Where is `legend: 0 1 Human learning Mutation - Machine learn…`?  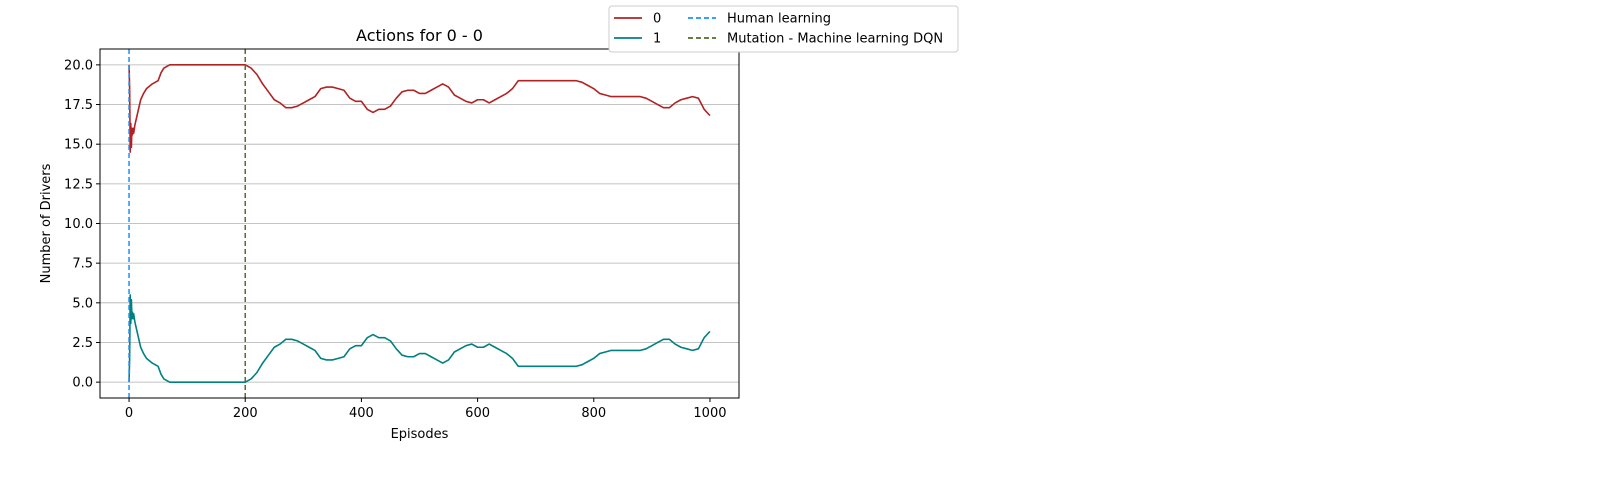 legend: 0 1 Human learning Mutation - Machine learn… is located at coordinates (783, 29).